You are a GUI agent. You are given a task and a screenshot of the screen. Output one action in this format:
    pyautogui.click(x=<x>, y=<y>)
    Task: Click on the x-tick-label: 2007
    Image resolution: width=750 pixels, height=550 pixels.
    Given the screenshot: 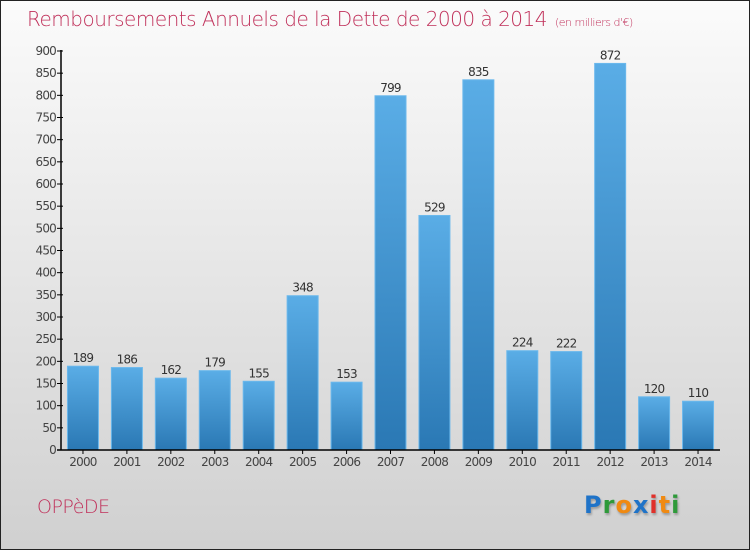 What is the action you would take?
    pyautogui.click(x=391, y=462)
    